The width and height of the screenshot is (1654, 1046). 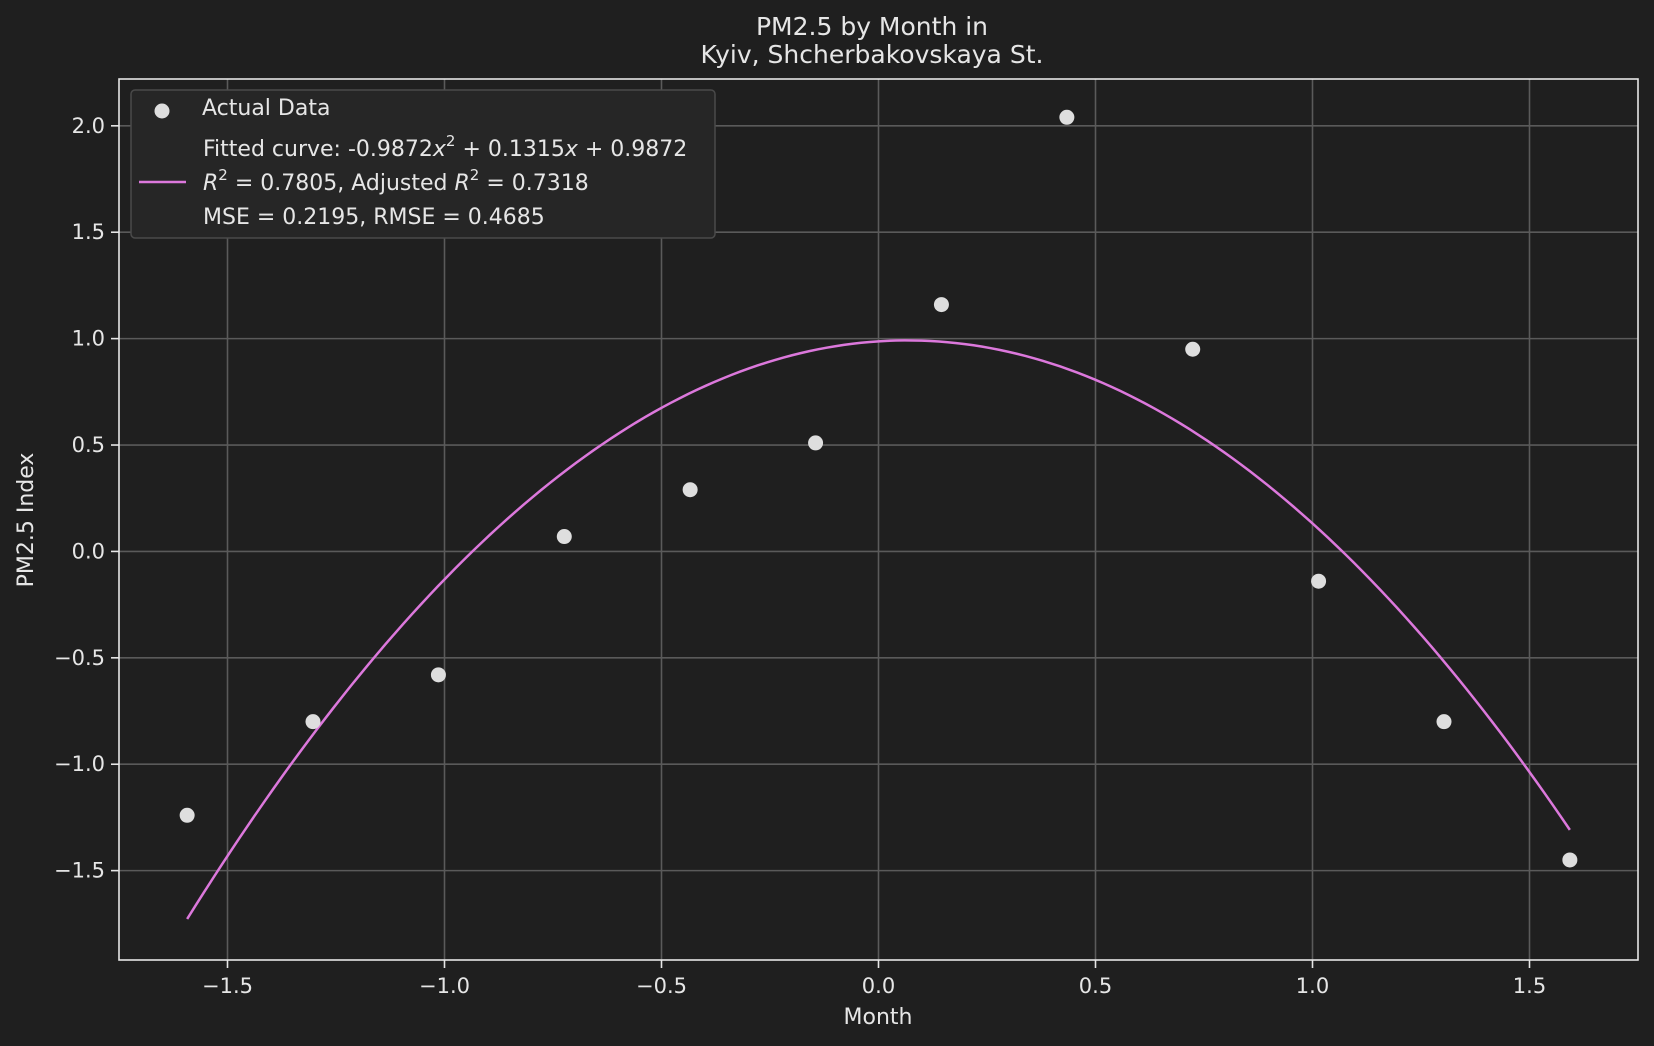 What do you see at coordinates (571, 149) in the screenshot?
I see `legend-fit-x2: x` at bounding box center [571, 149].